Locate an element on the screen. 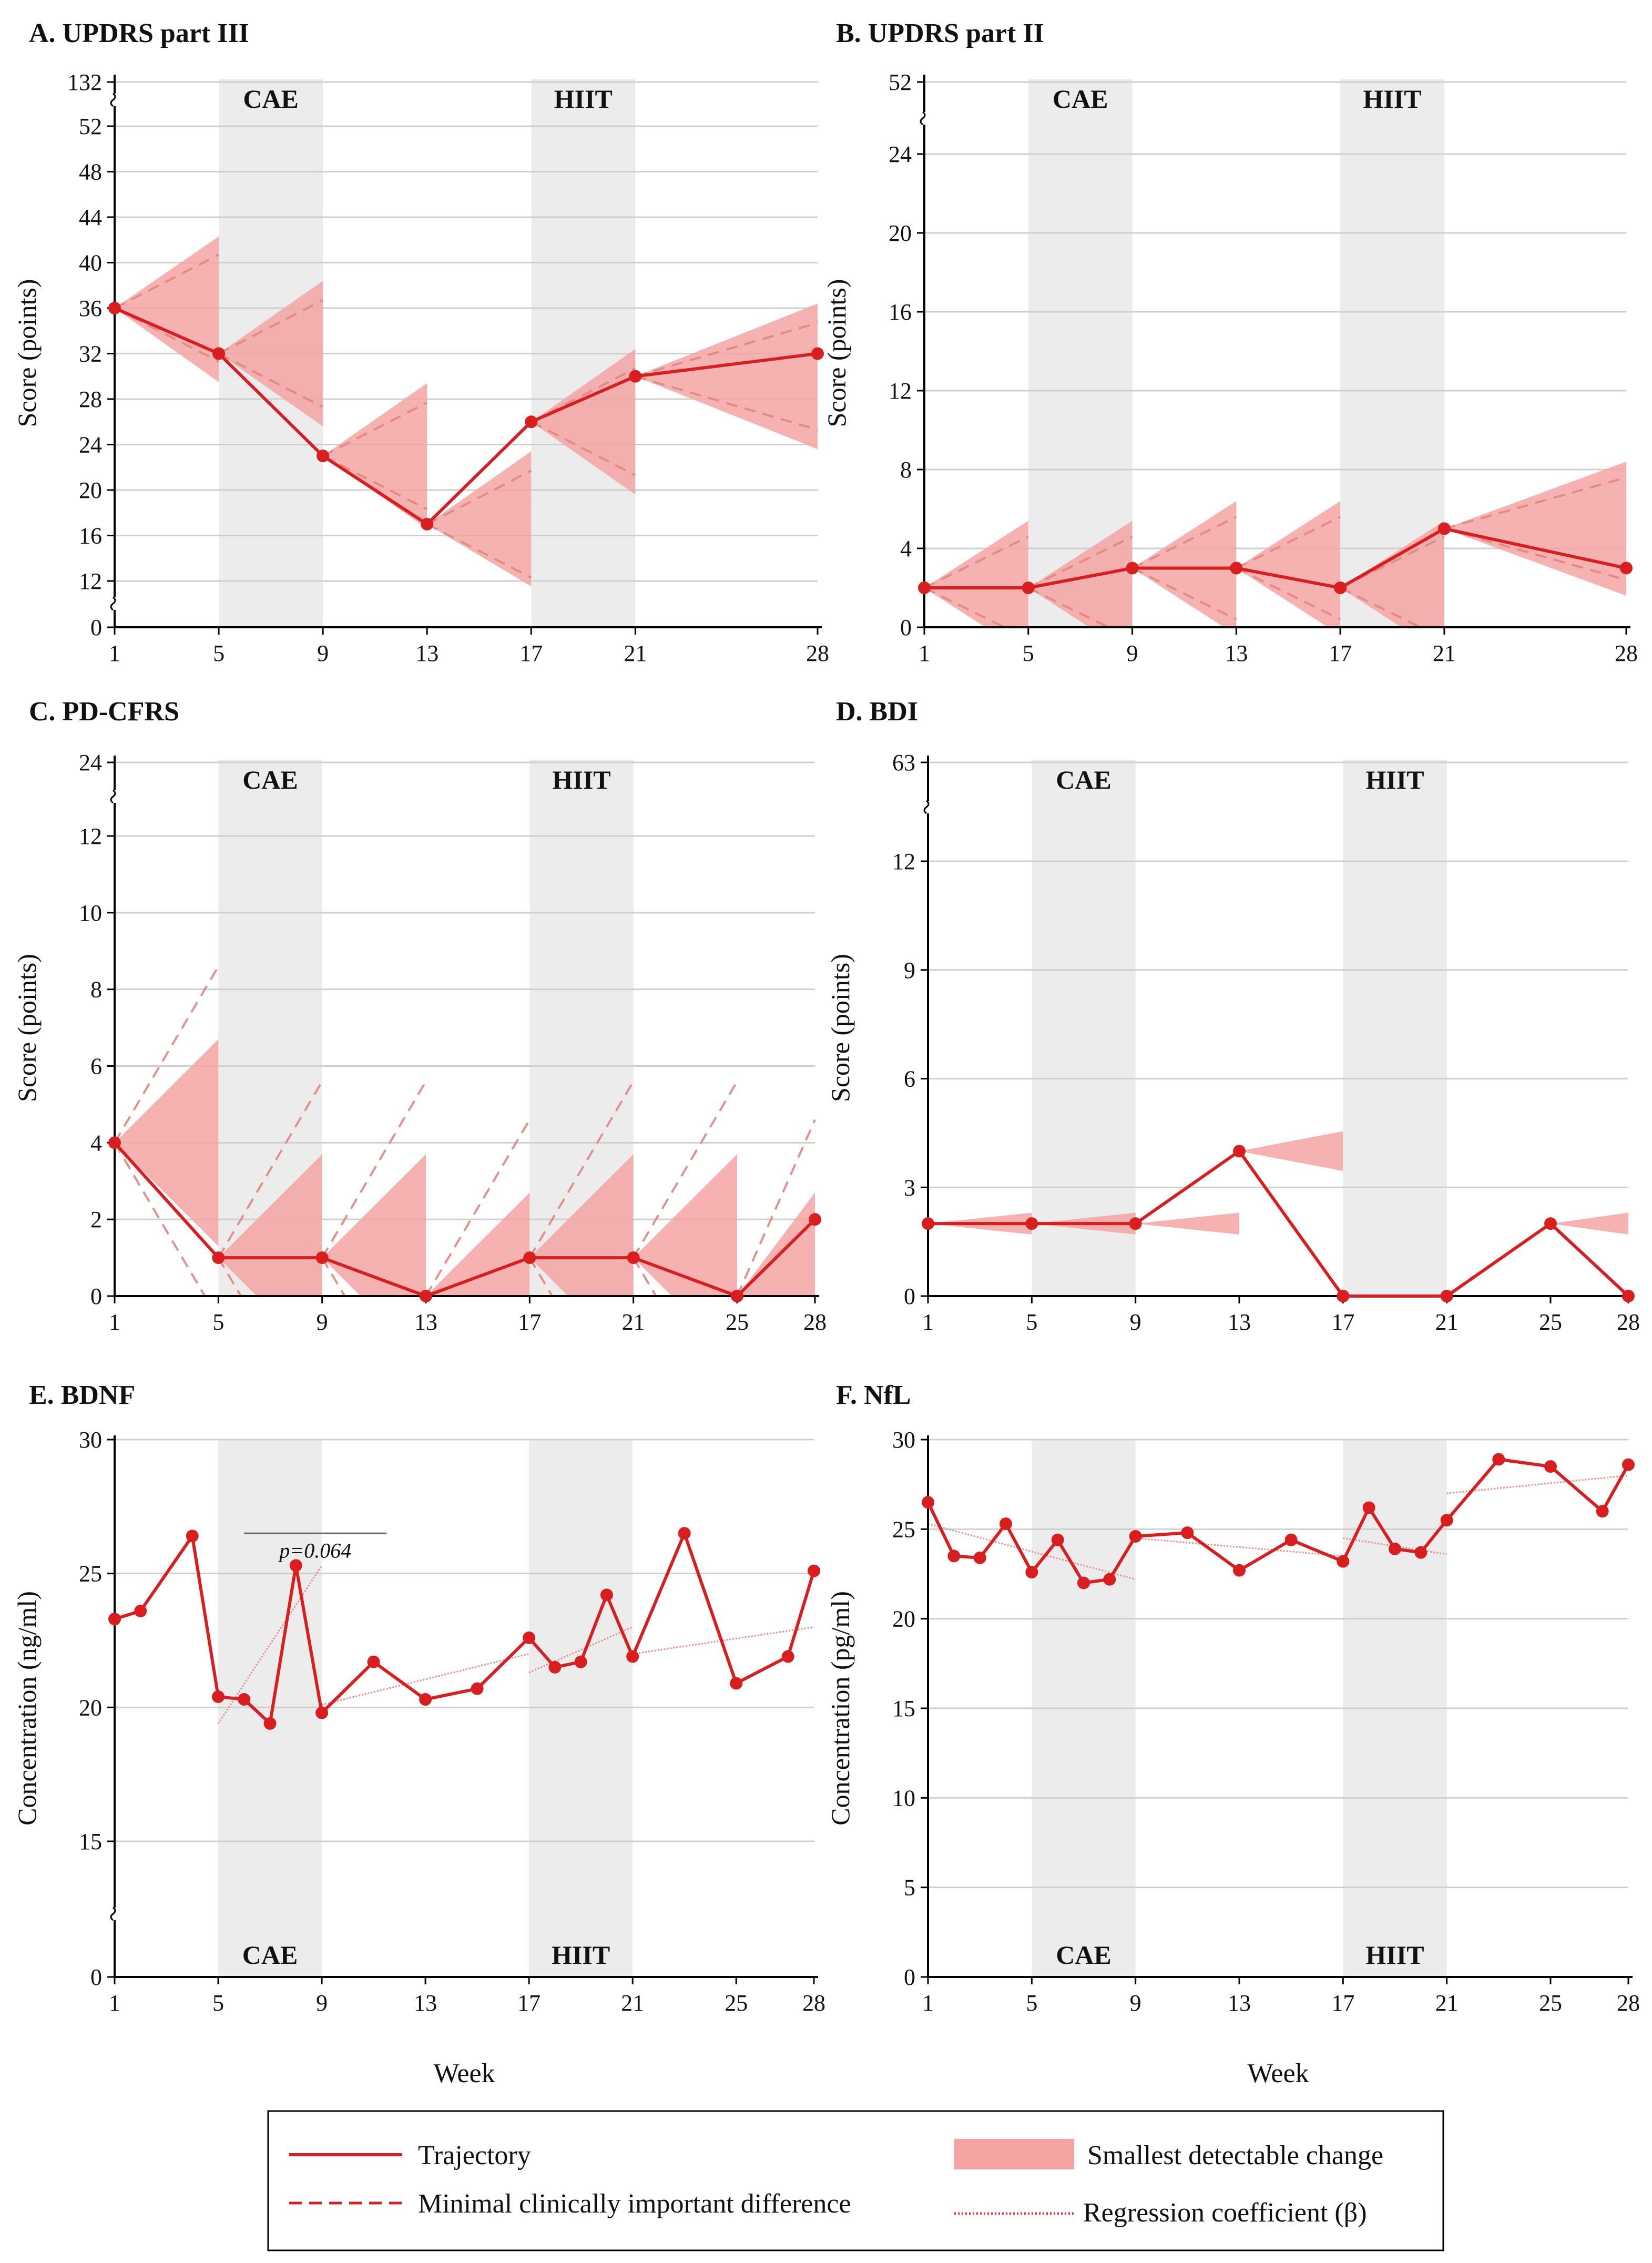 This screenshot has width=1652, height=2263. panel-a-y-tick-label-11: 52 is located at coordinates (90, 126).